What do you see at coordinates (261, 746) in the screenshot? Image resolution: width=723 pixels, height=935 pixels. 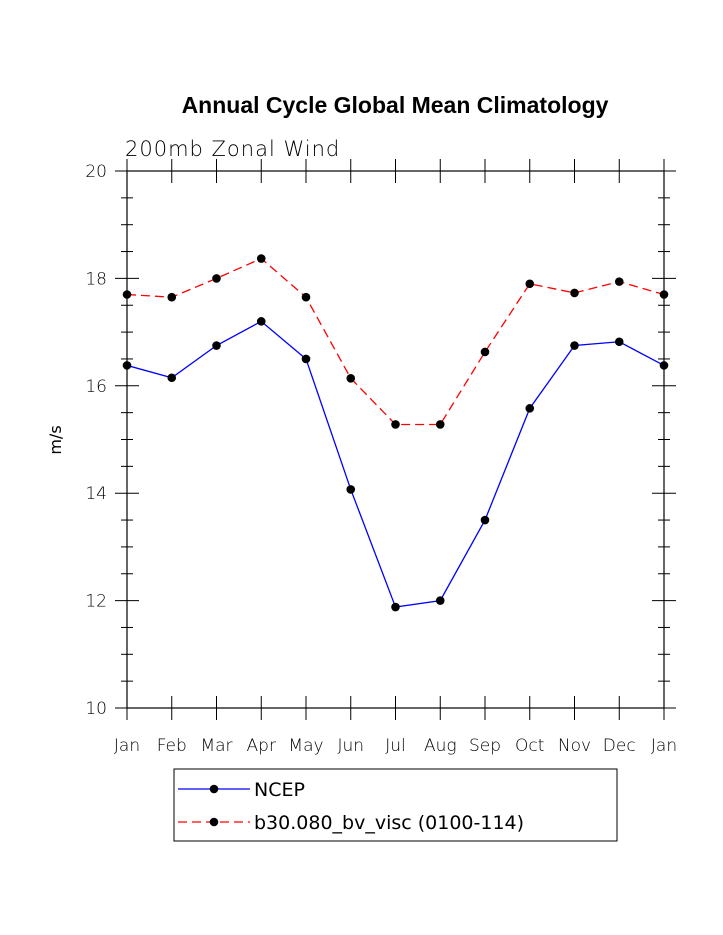 I see `x-tick-label: Apr` at bounding box center [261, 746].